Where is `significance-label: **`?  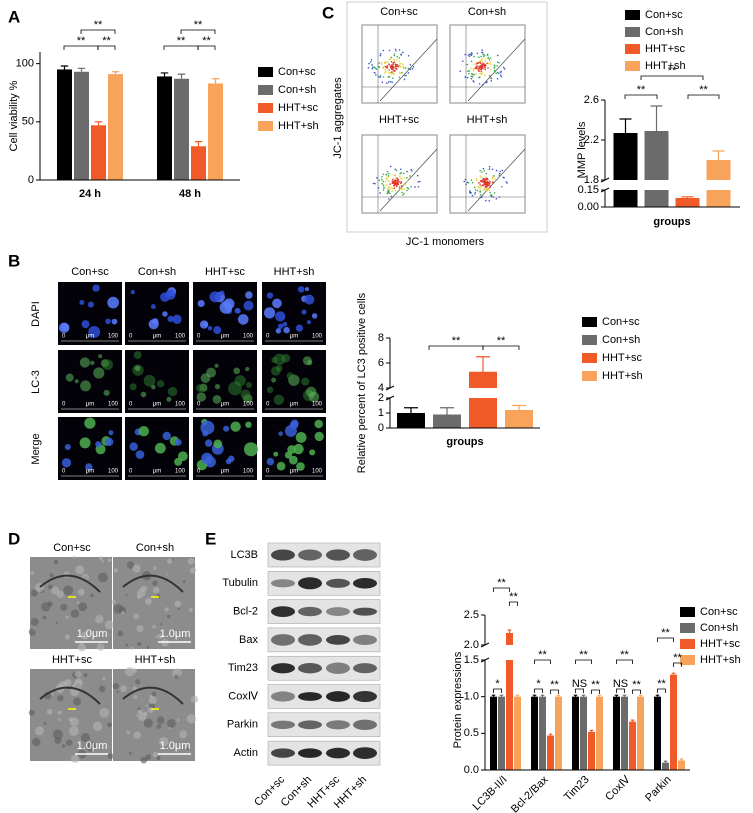
significance-label: ** is located at coordinates (554, 685).